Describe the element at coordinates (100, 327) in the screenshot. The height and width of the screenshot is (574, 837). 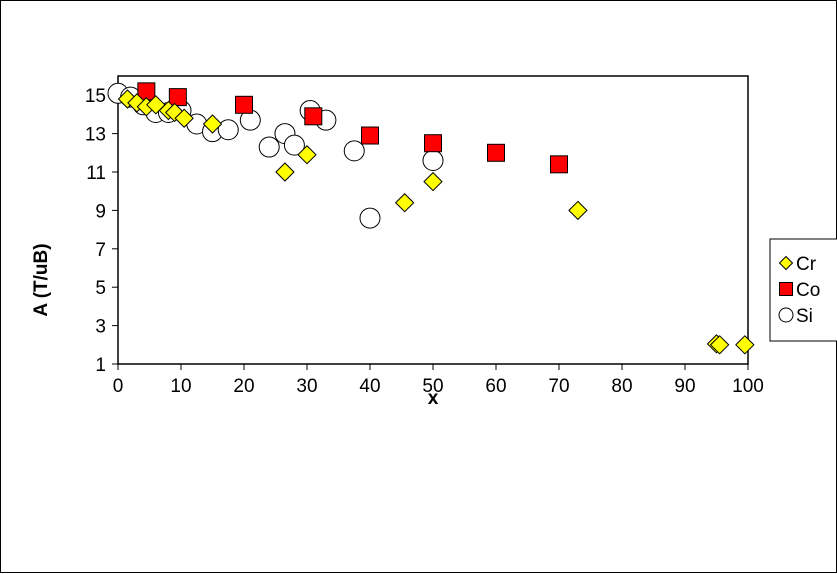
I see `y-tick-label: 3` at that location.